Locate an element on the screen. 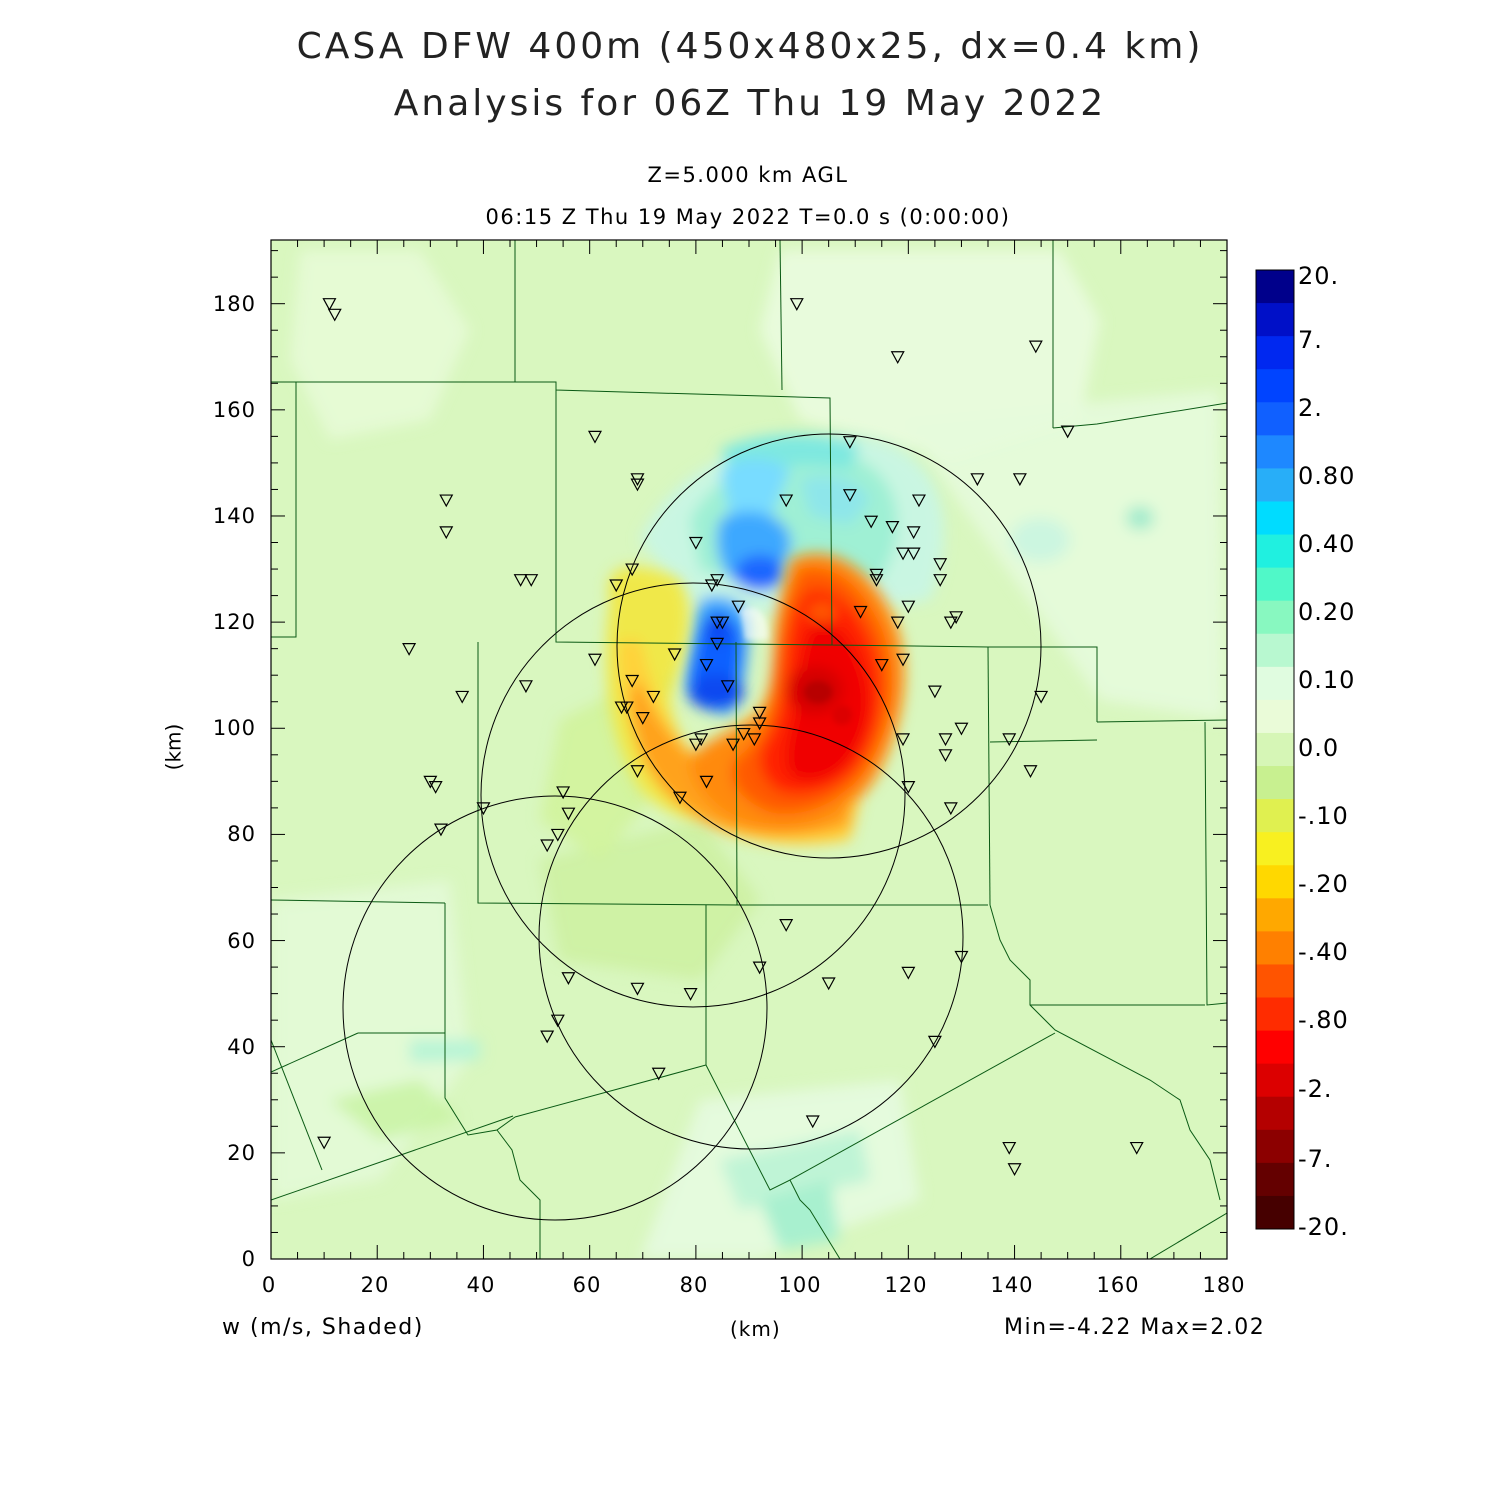 Image resolution: width=1500 pixels, height=1500 pixels. x-tick-label: 160 is located at coordinates (1118, 1285).